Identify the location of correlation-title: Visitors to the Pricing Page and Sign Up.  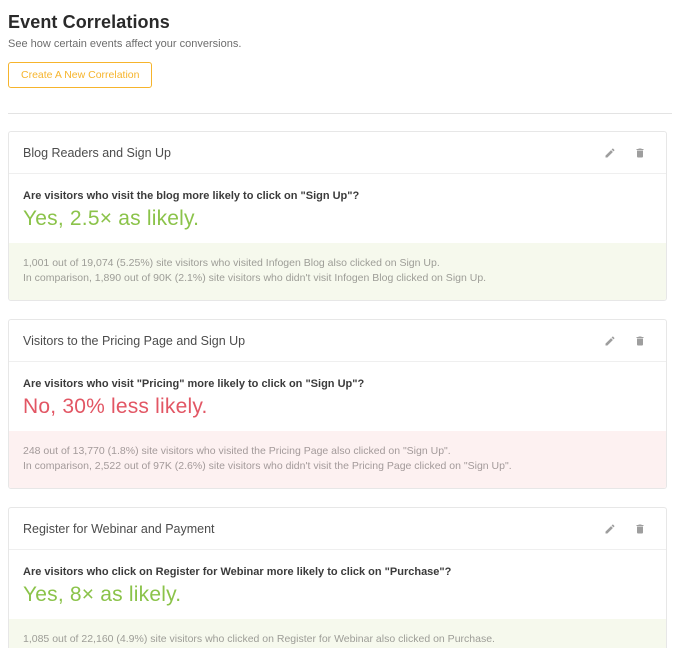
(134, 341).